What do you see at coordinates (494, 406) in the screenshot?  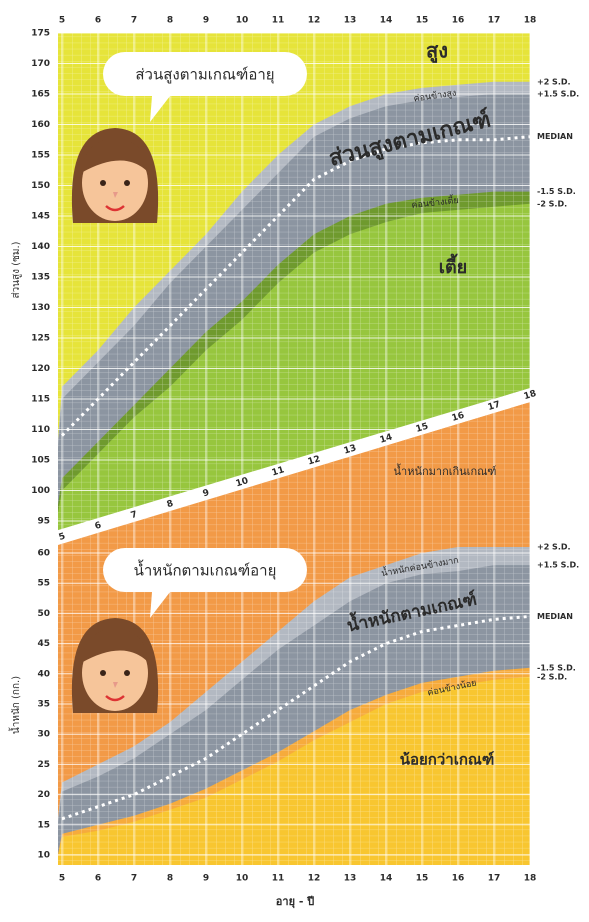 I see `age-strip-label: 17` at bounding box center [494, 406].